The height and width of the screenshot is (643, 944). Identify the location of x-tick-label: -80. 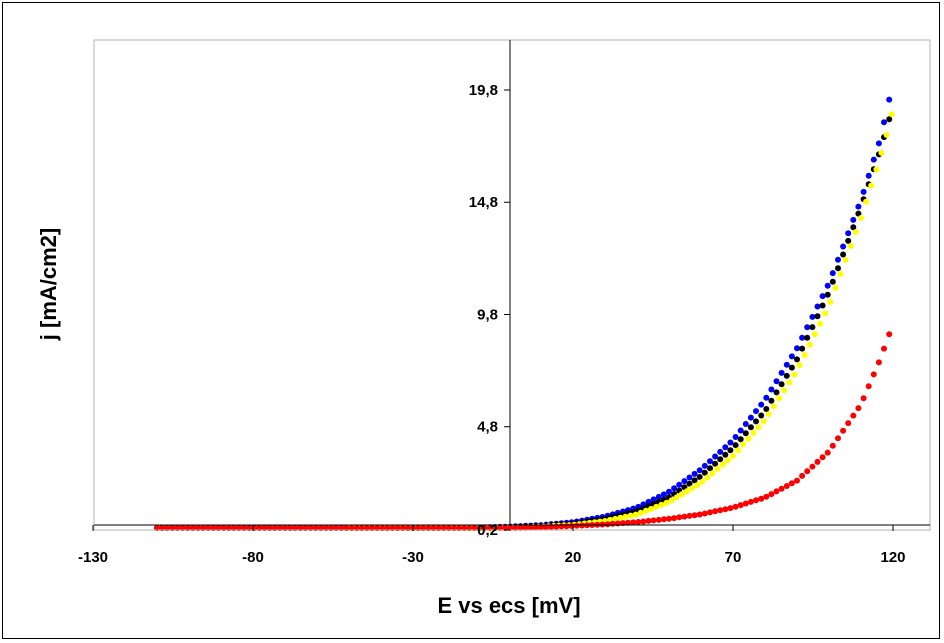
(253, 557).